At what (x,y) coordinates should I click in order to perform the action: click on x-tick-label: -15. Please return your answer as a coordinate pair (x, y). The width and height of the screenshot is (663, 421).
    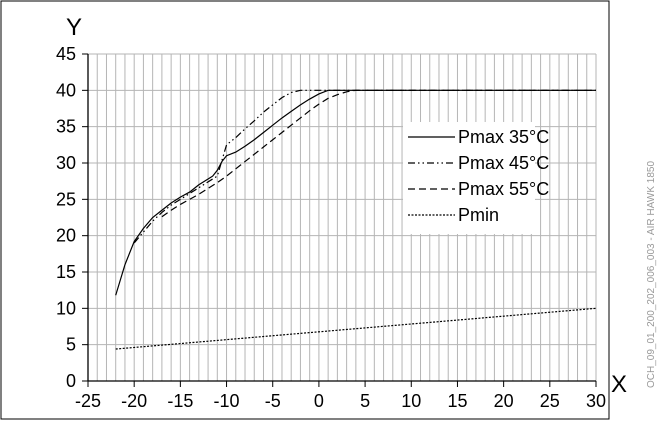
    Looking at the image, I should click on (180, 401).